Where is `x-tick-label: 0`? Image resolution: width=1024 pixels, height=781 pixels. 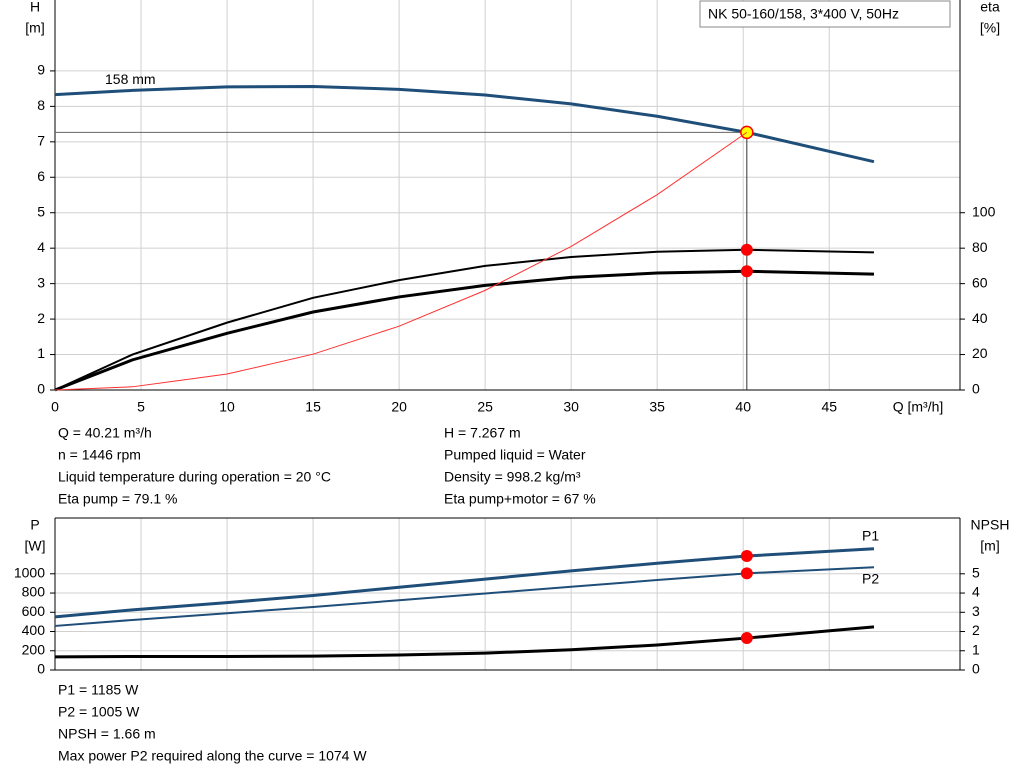
x-tick-label: 0 is located at coordinates (55, 407).